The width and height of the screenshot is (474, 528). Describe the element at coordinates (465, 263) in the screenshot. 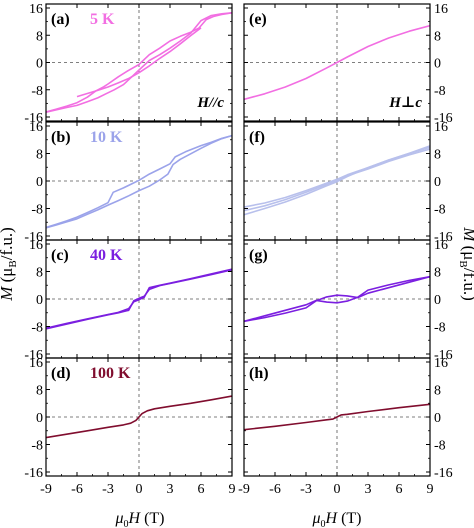

I see `y-axis-label-right: M (μB/f.u.)` at that location.